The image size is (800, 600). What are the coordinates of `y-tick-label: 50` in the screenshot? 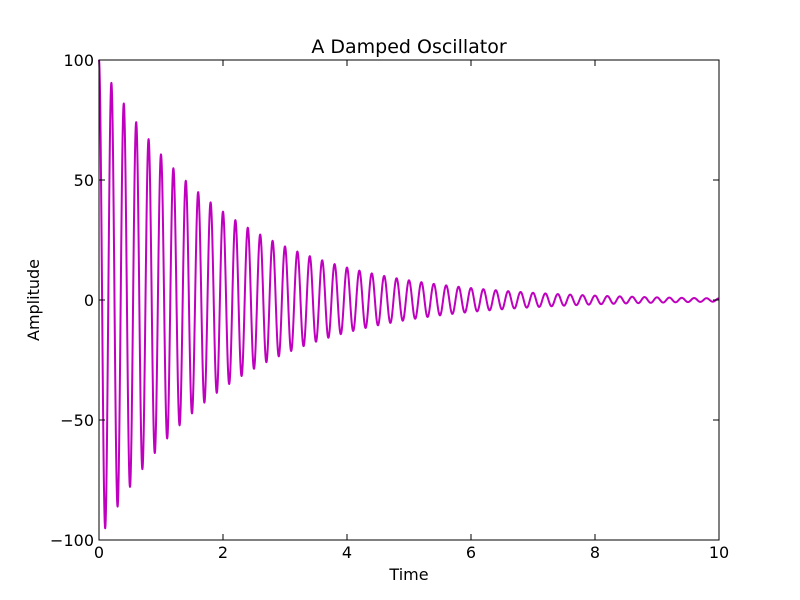 It's located at (84, 180).